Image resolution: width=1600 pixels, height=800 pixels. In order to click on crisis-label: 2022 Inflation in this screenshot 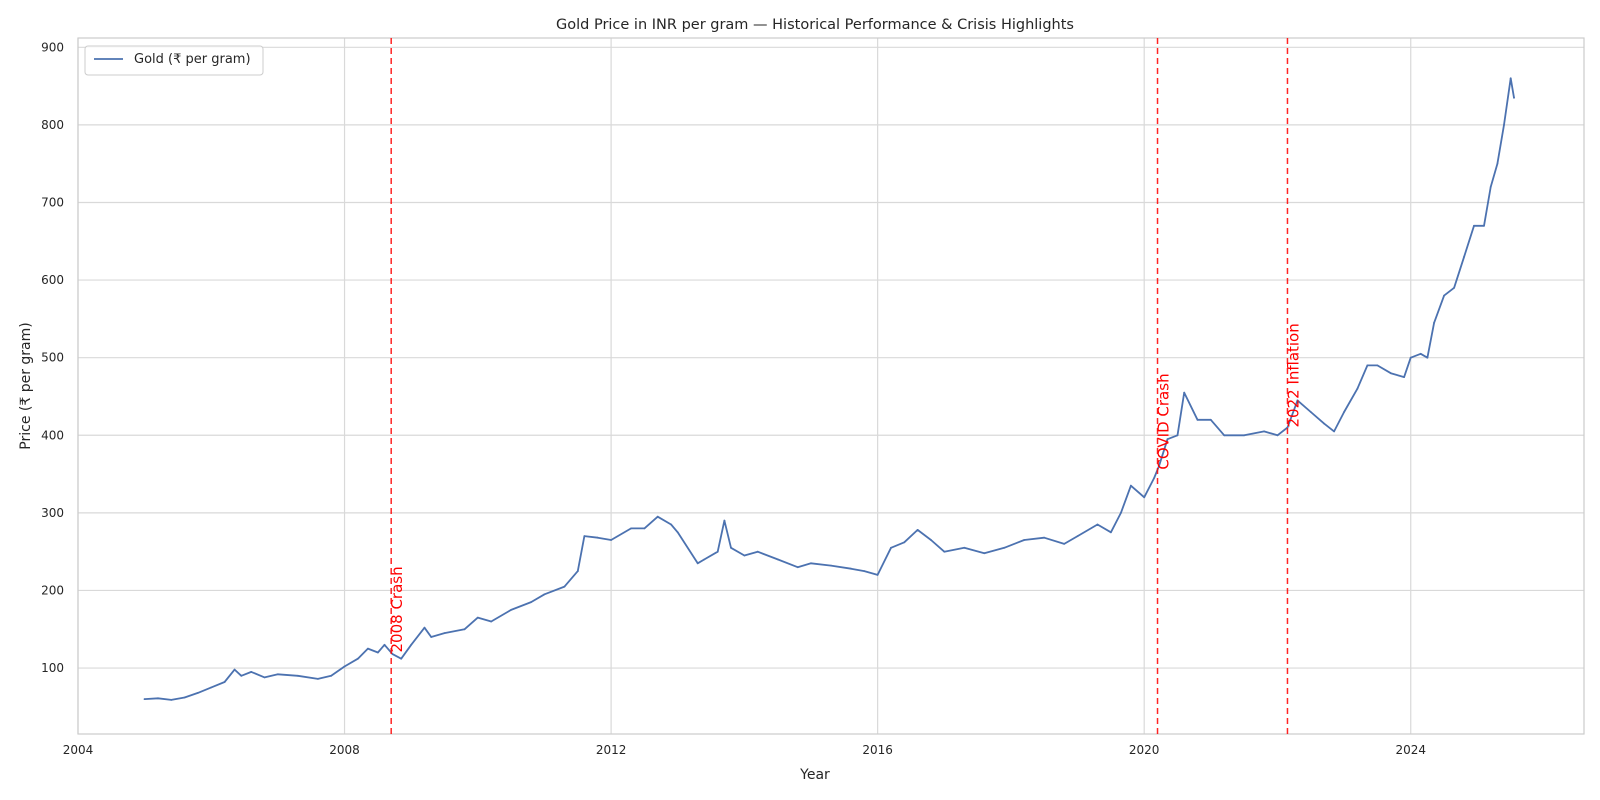, I will do `click(1294, 375)`.